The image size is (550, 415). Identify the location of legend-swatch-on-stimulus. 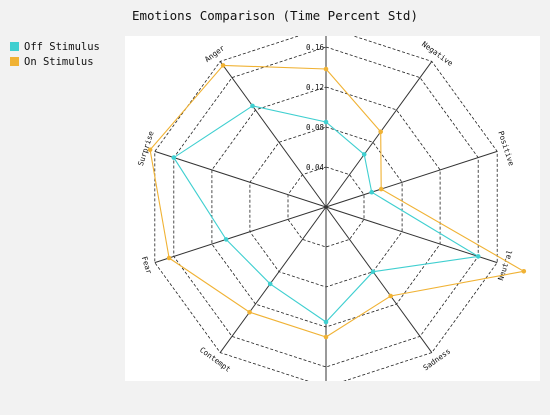
(14, 61).